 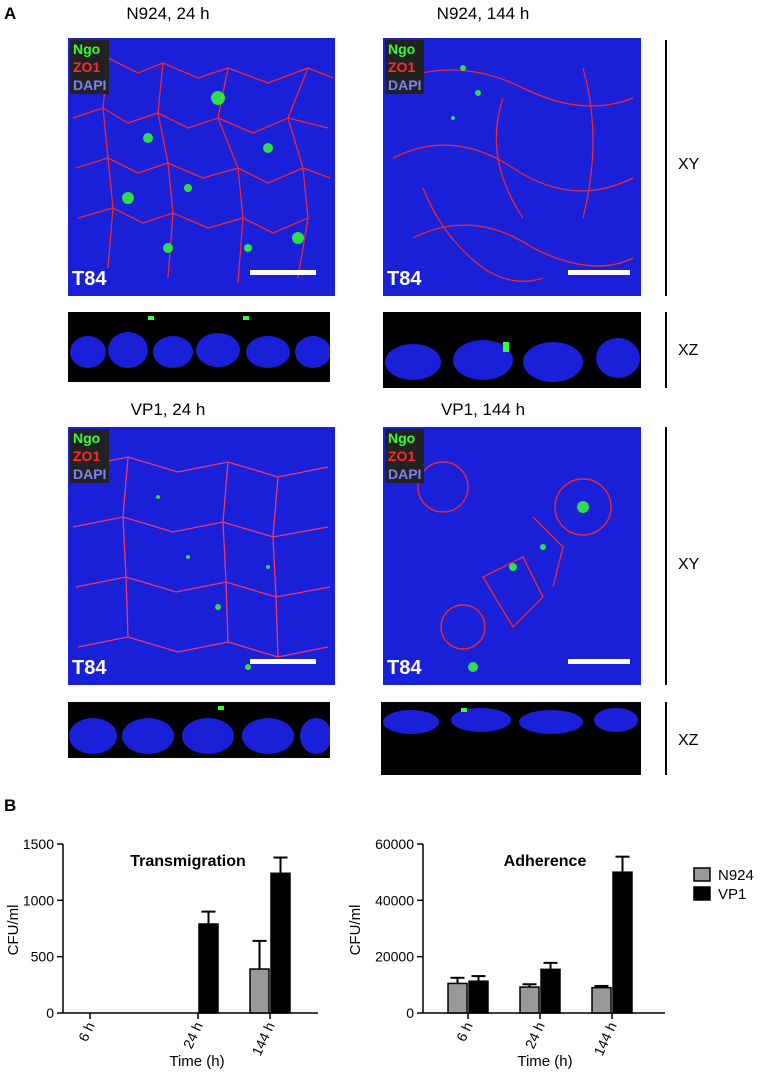 I want to click on stain-legend-n924-24h: Ngo ZO1 DAPI, so click(x=90, y=67).